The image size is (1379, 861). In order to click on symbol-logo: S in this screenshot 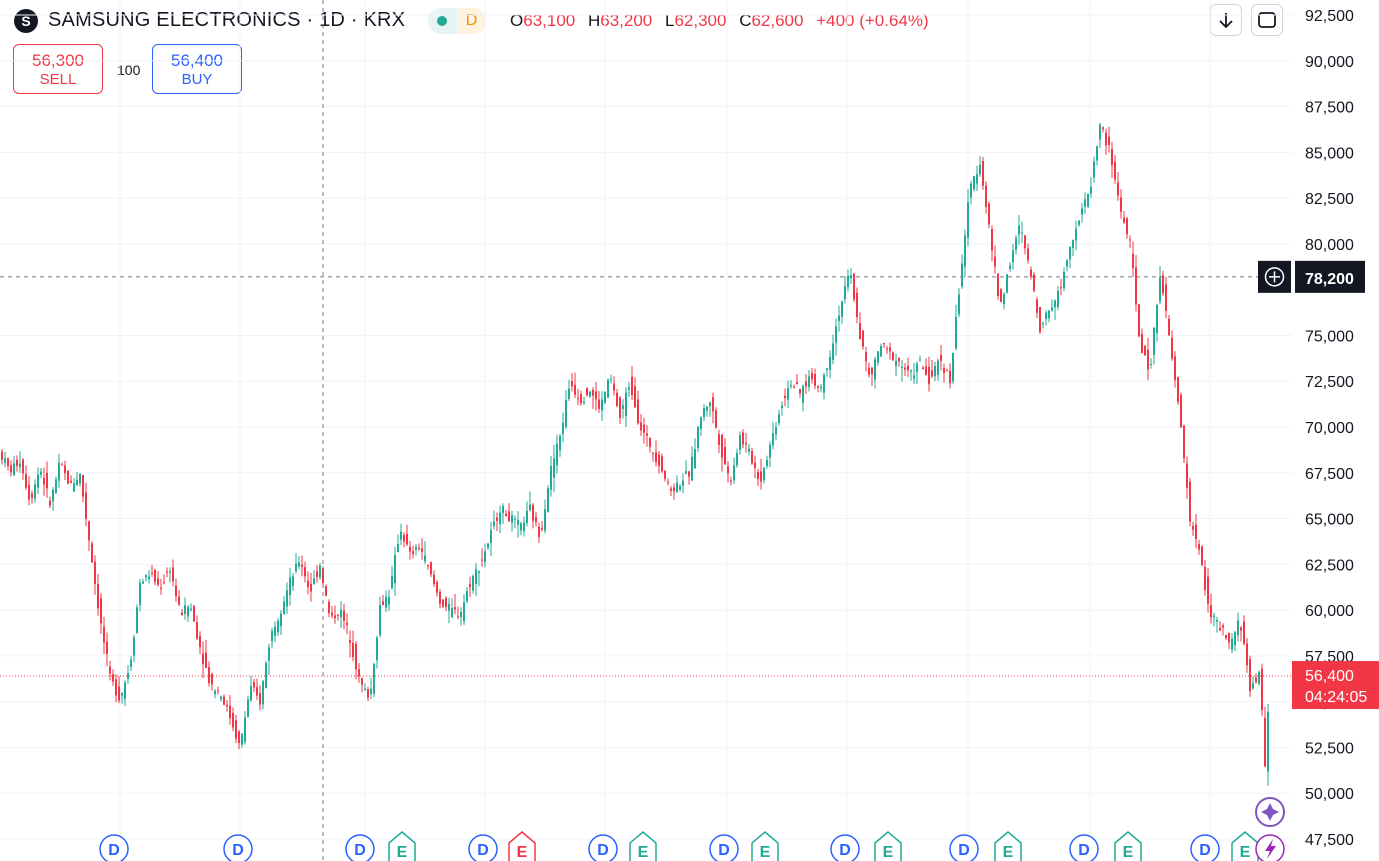, I will do `click(26, 21)`.